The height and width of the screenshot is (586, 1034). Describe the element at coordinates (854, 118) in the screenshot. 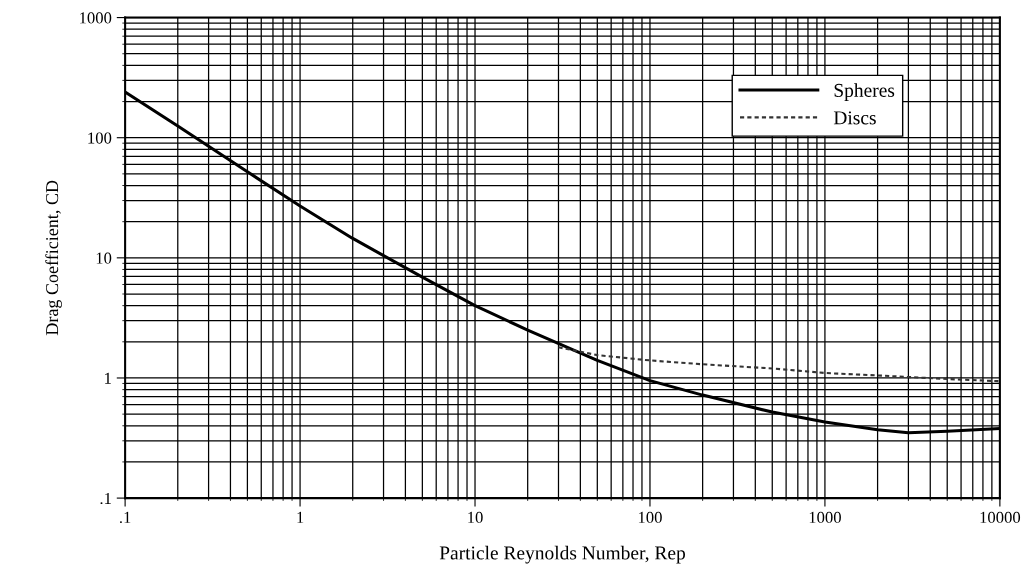

I see `legend-label: Discs` at that location.